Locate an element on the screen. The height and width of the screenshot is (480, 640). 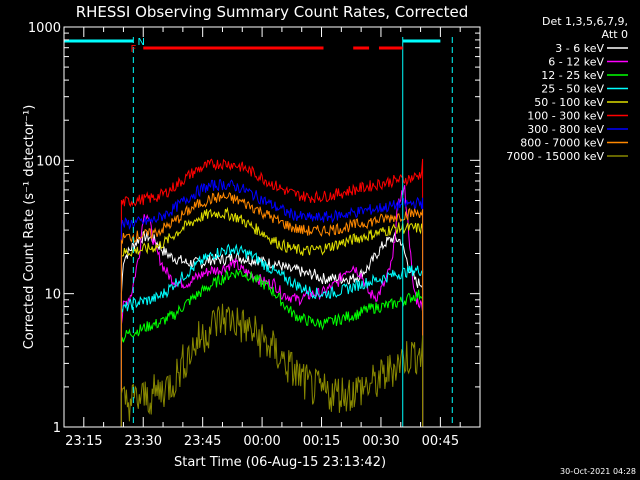
series-line is located at coordinates (272, 365).